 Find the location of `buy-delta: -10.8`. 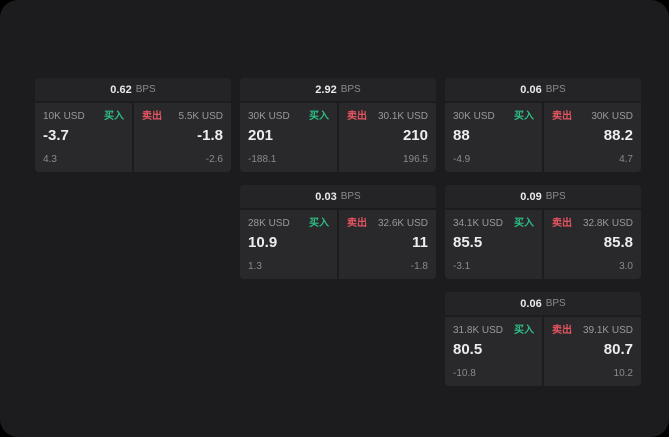

buy-delta: -10.8 is located at coordinates (464, 373).